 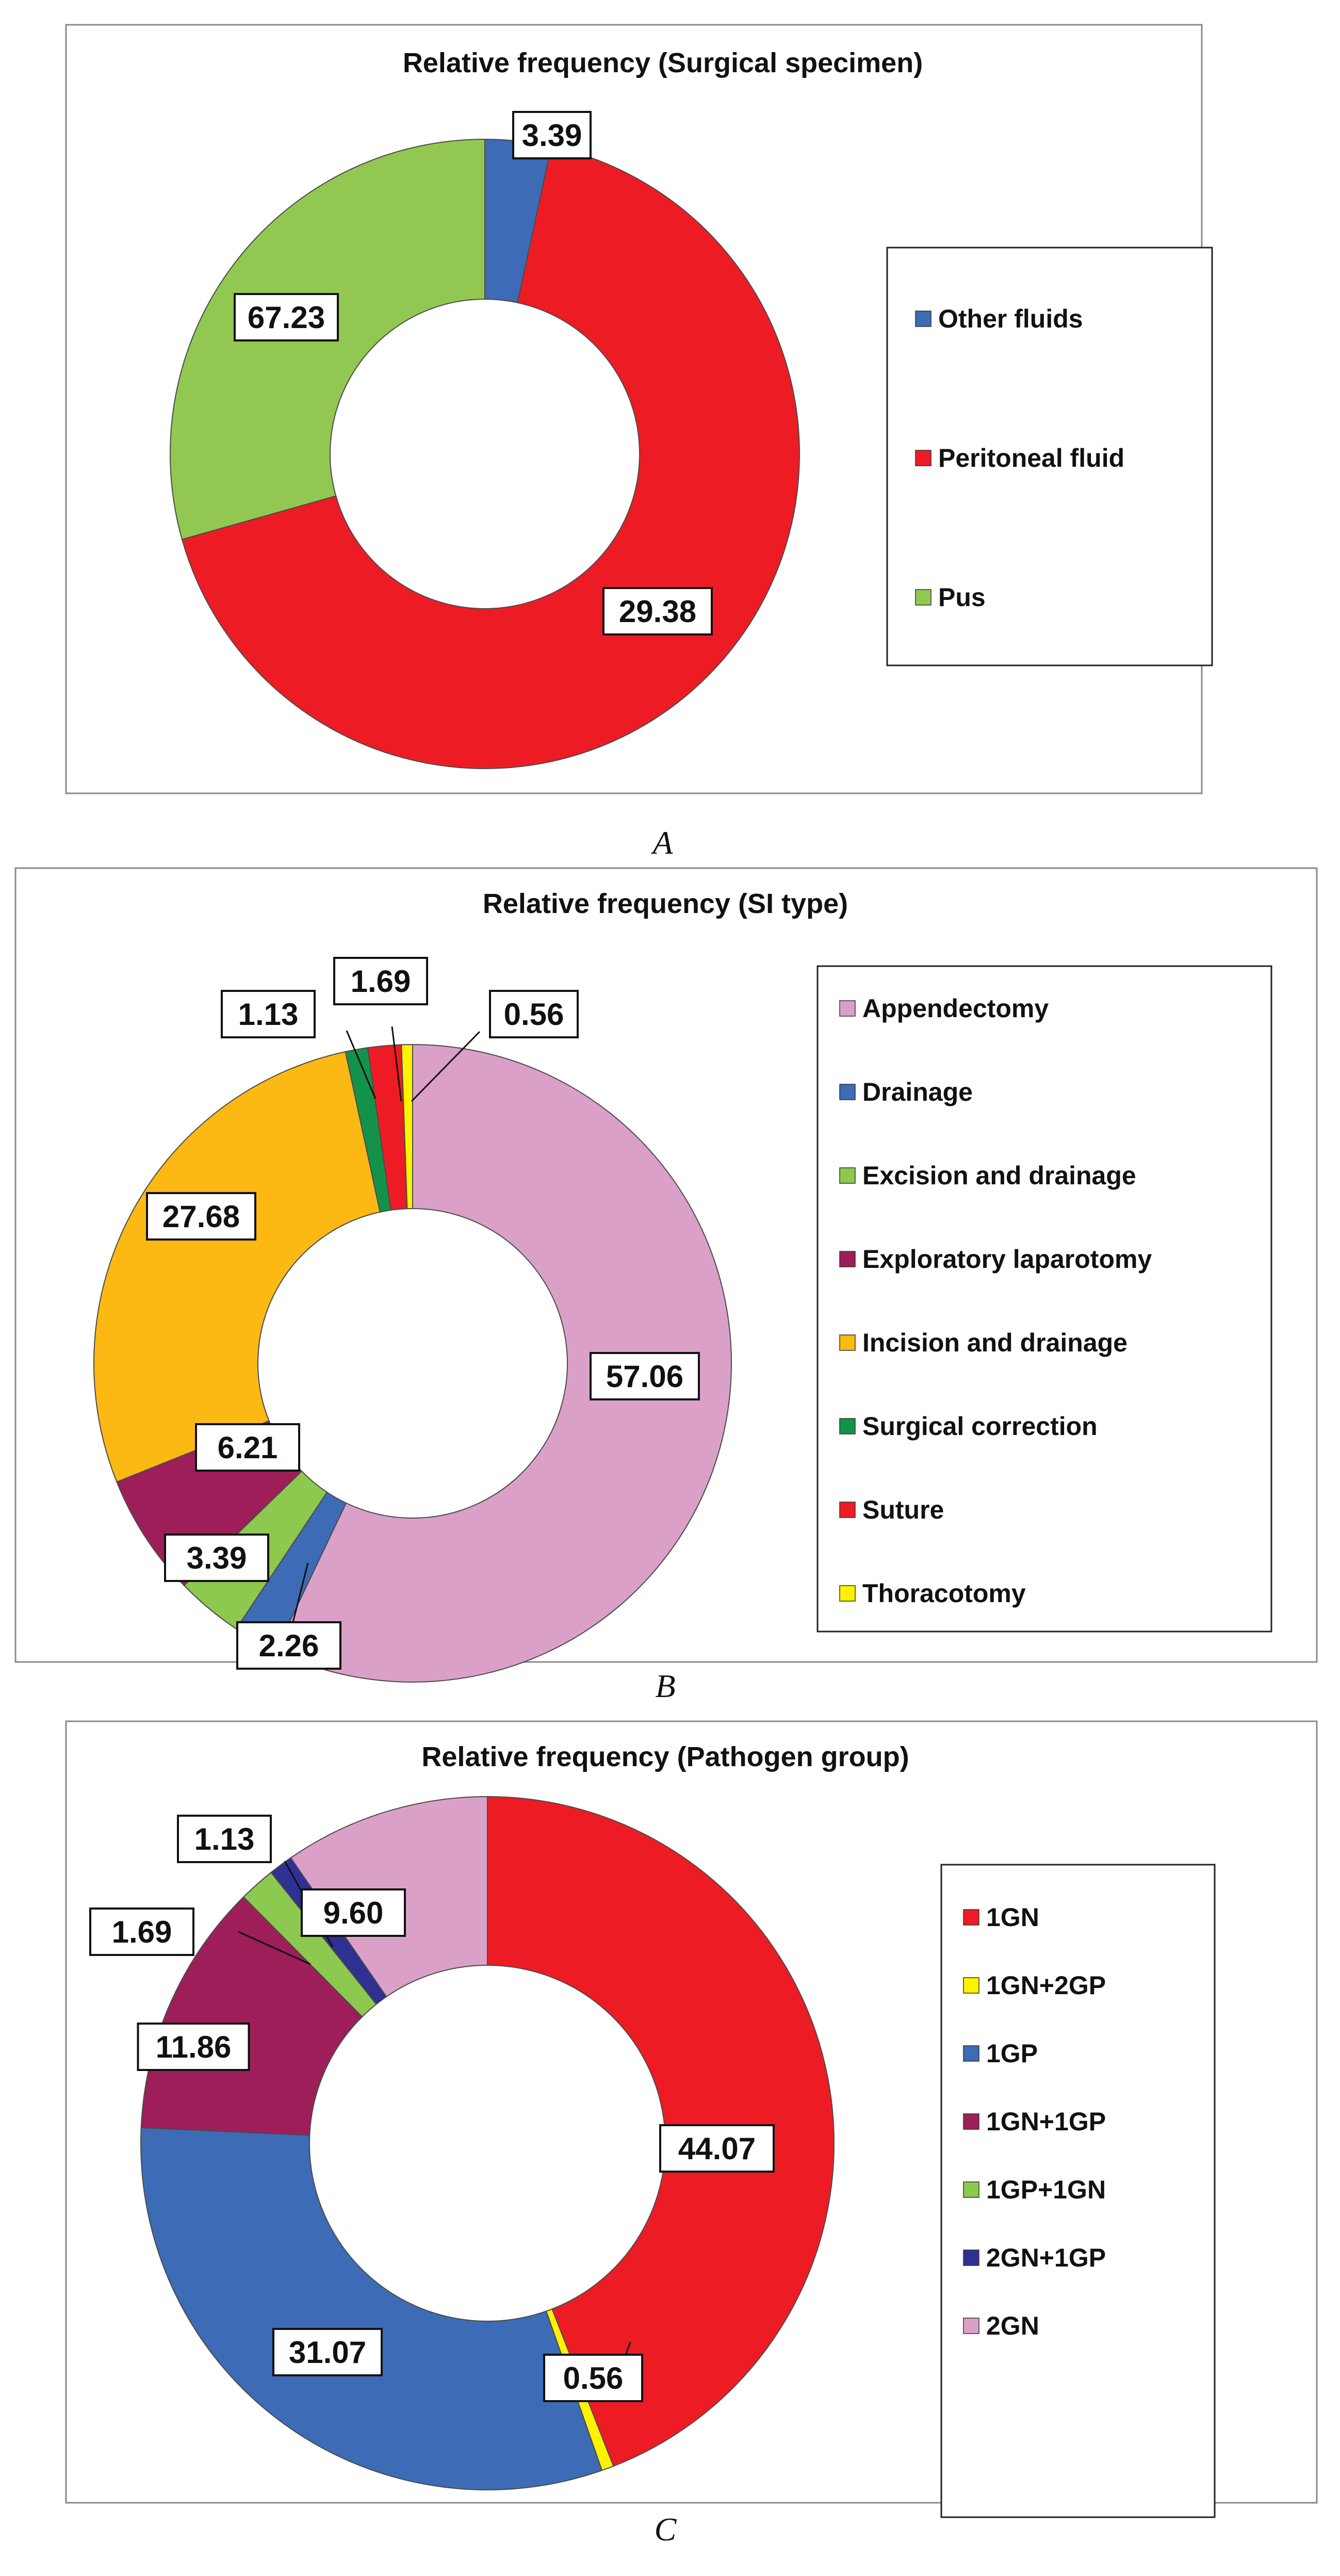 I want to click on data-label-box-2gn-1gp, so click(x=224, y=1839).